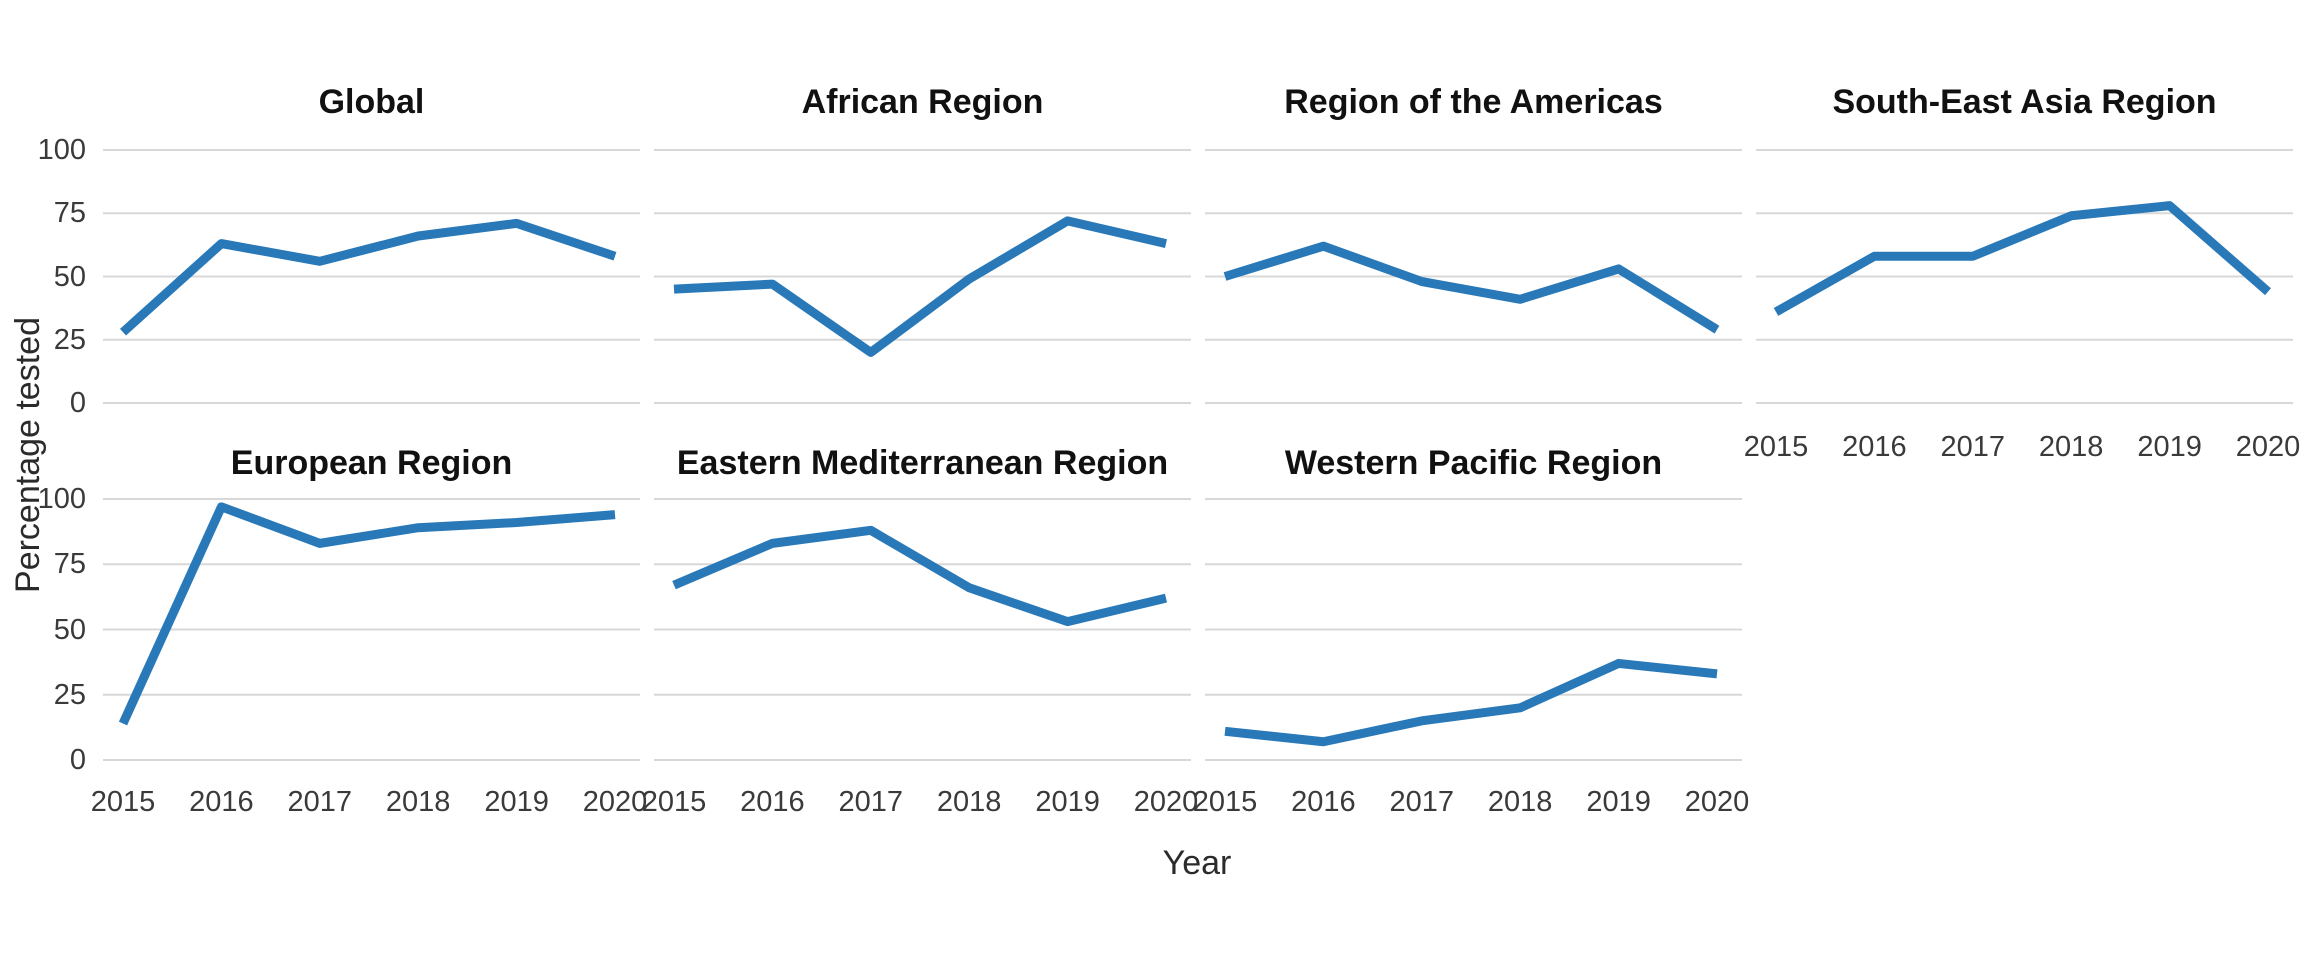 Image resolution: width=2304 pixels, height=960 pixels. What do you see at coordinates (371, 102) in the screenshot?
I see `facet-title-global: Global` at bounding box center [371, 102].